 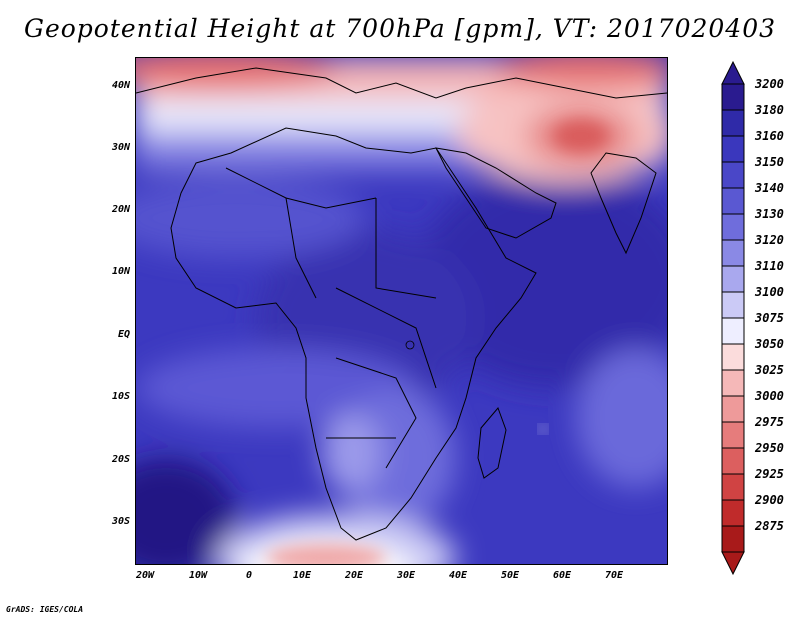 I want to click on colorbar-max-arrow, so click(x=733, y=72).